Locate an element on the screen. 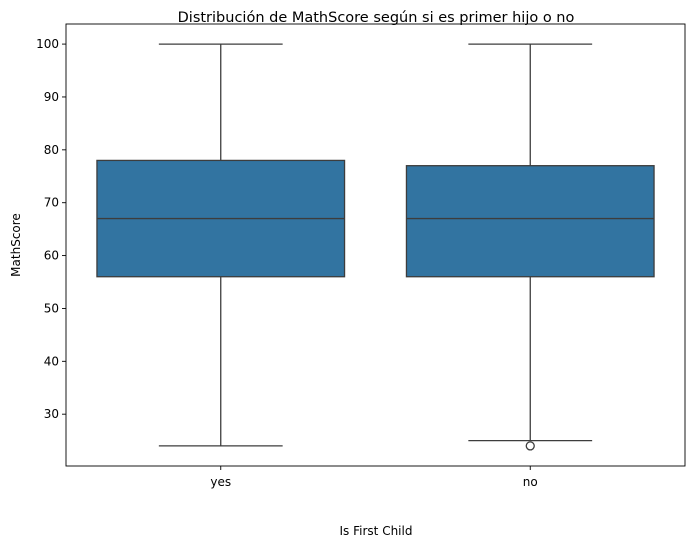 This screenshot has height=546, width=695. x-tick-label: yes is located at coordinates (220, 482).